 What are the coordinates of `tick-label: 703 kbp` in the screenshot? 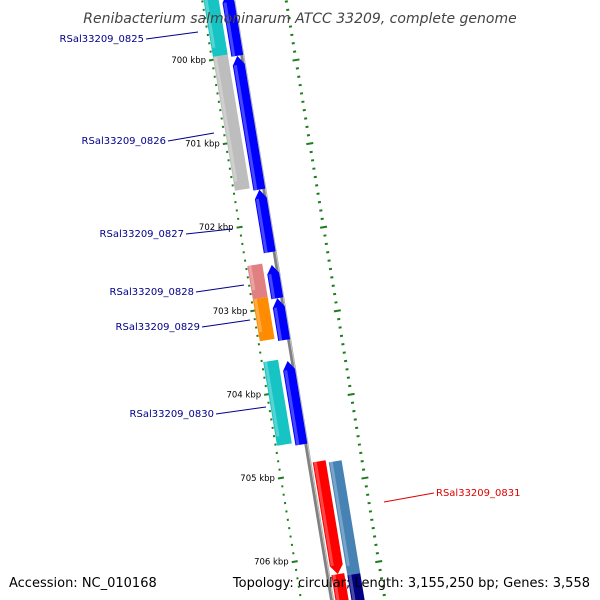 It's located at (230, 312).